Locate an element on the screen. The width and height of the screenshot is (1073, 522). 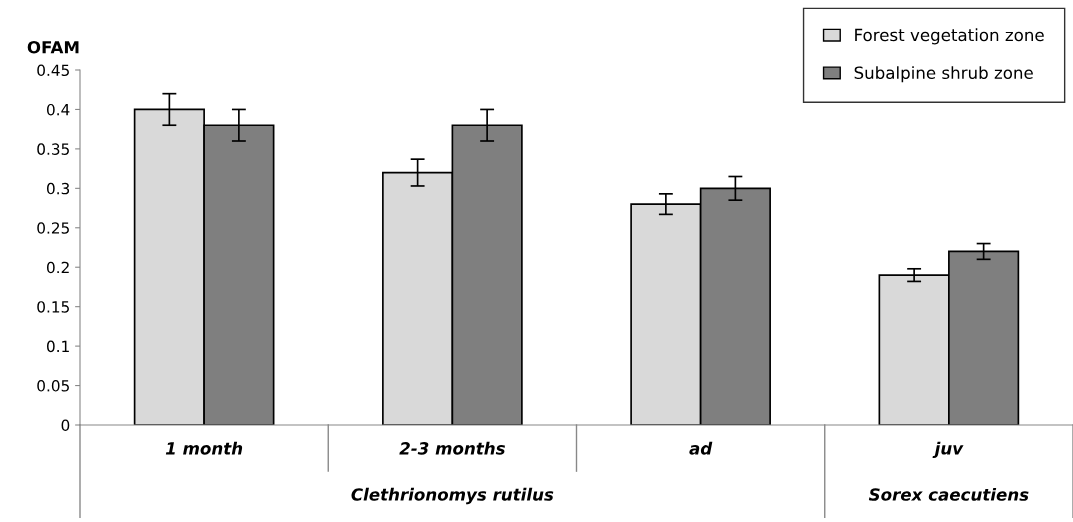
y-tick-label: 0.3 is located at coordinates (58, 188).